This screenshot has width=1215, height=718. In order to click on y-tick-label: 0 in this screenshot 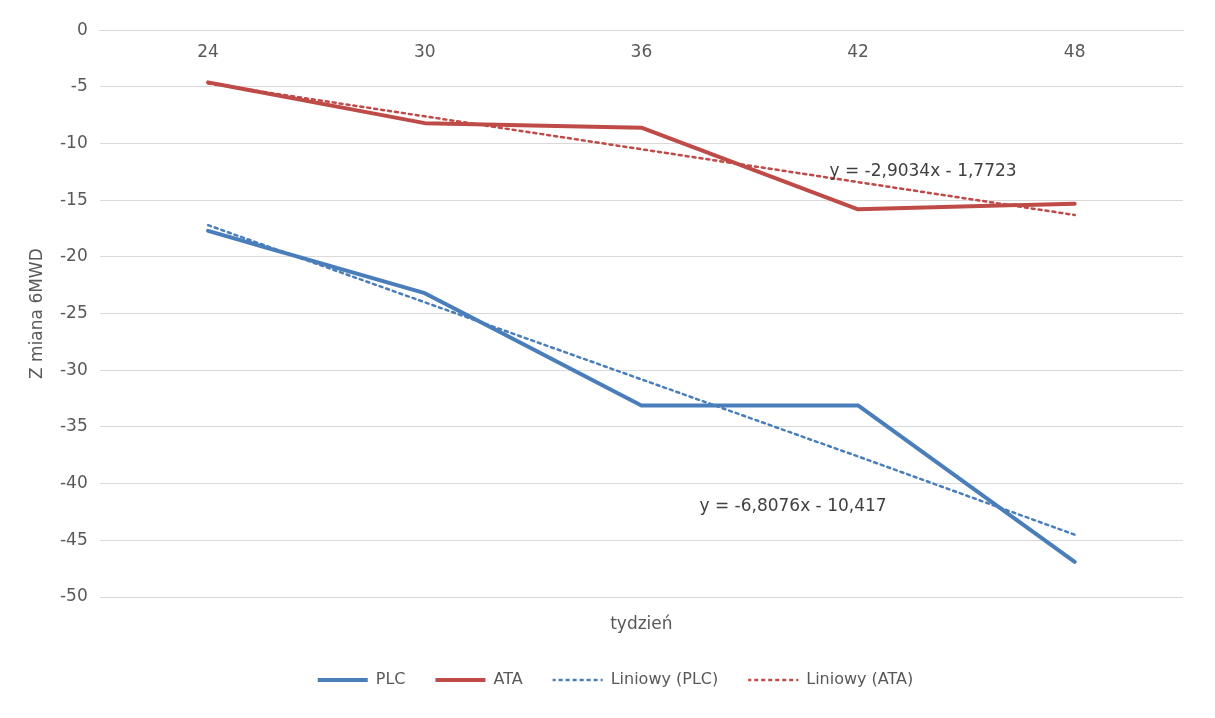, I will do `click(82, 28)`.